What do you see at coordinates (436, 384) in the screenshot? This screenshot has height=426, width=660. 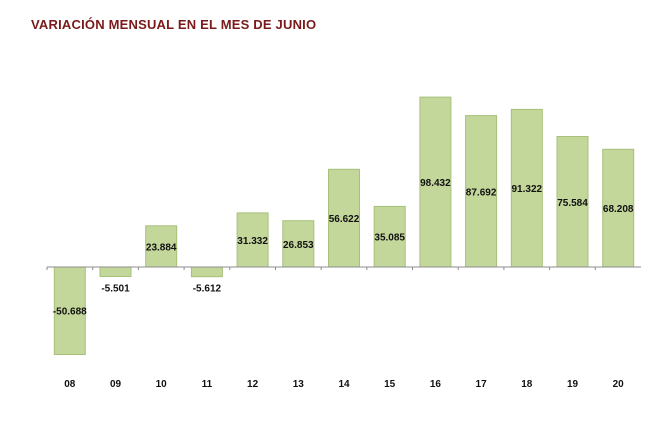 I see `tick-label-16: 16` at bounding box center [436, 384].